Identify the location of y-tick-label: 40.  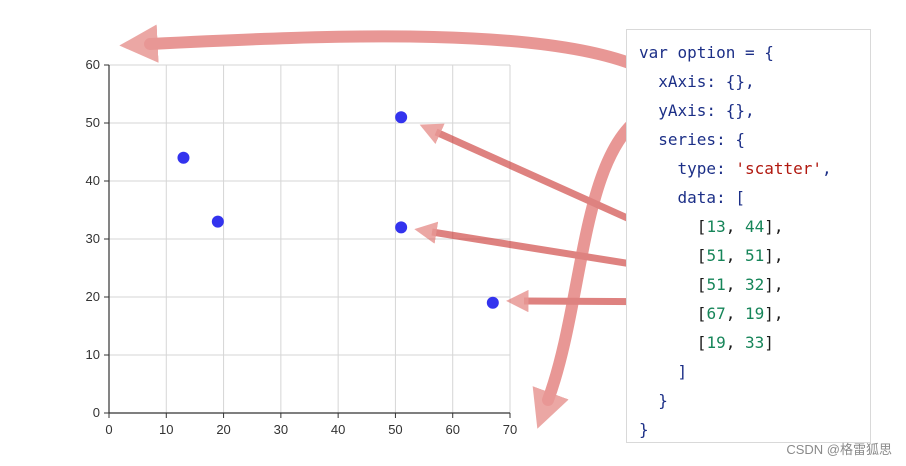
(93, 180).